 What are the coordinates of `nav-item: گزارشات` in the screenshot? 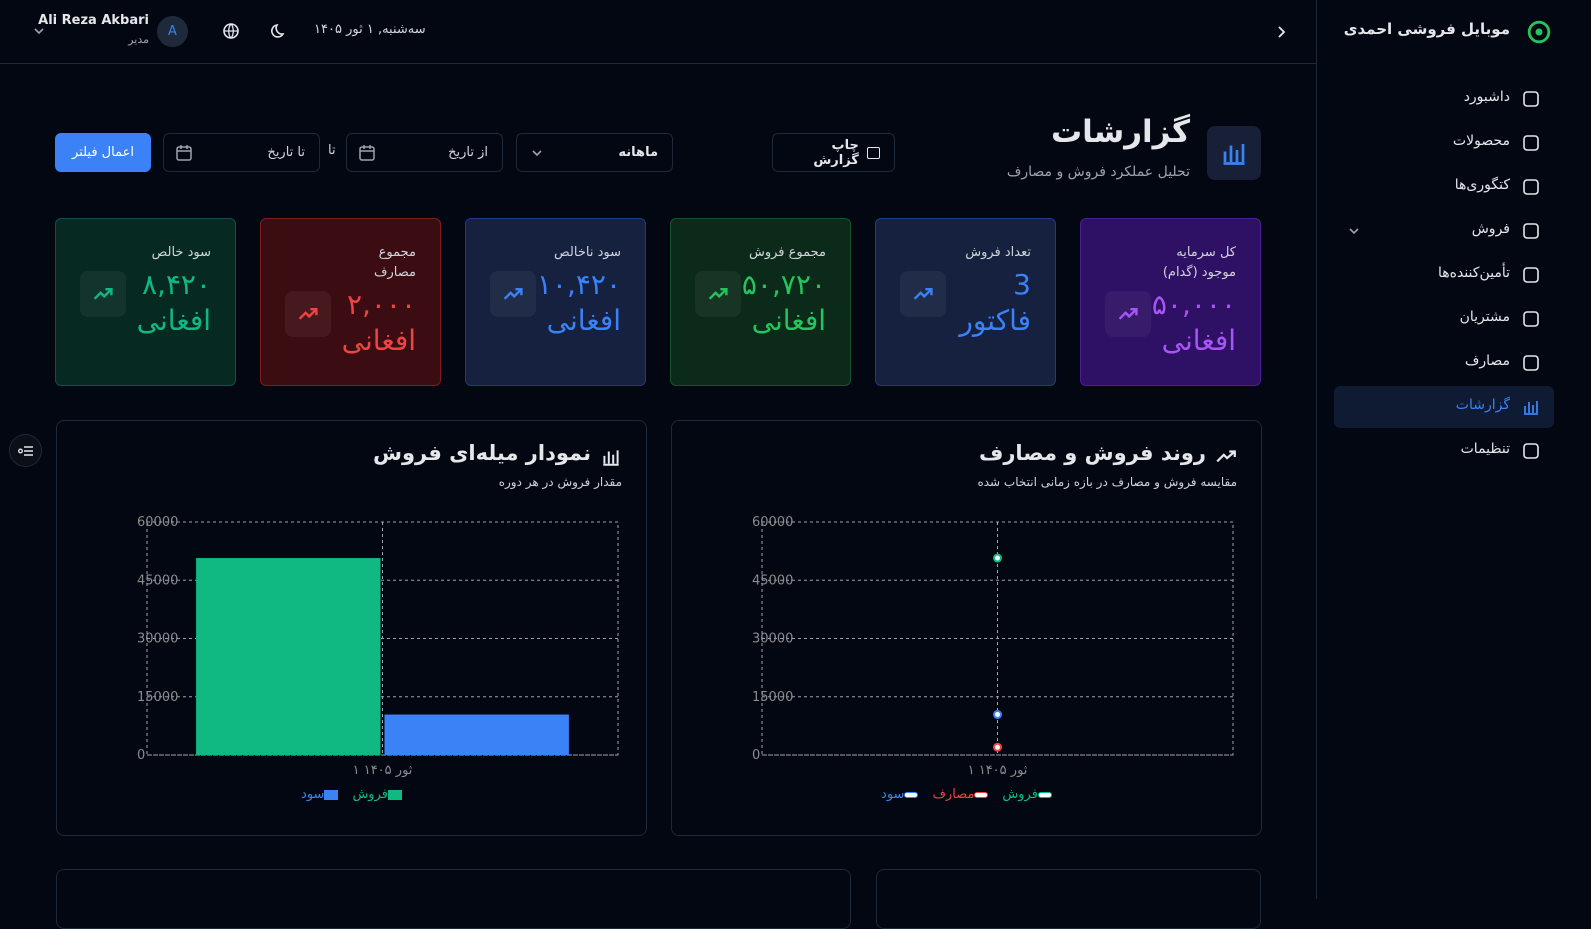 It's located at (1482, 405).